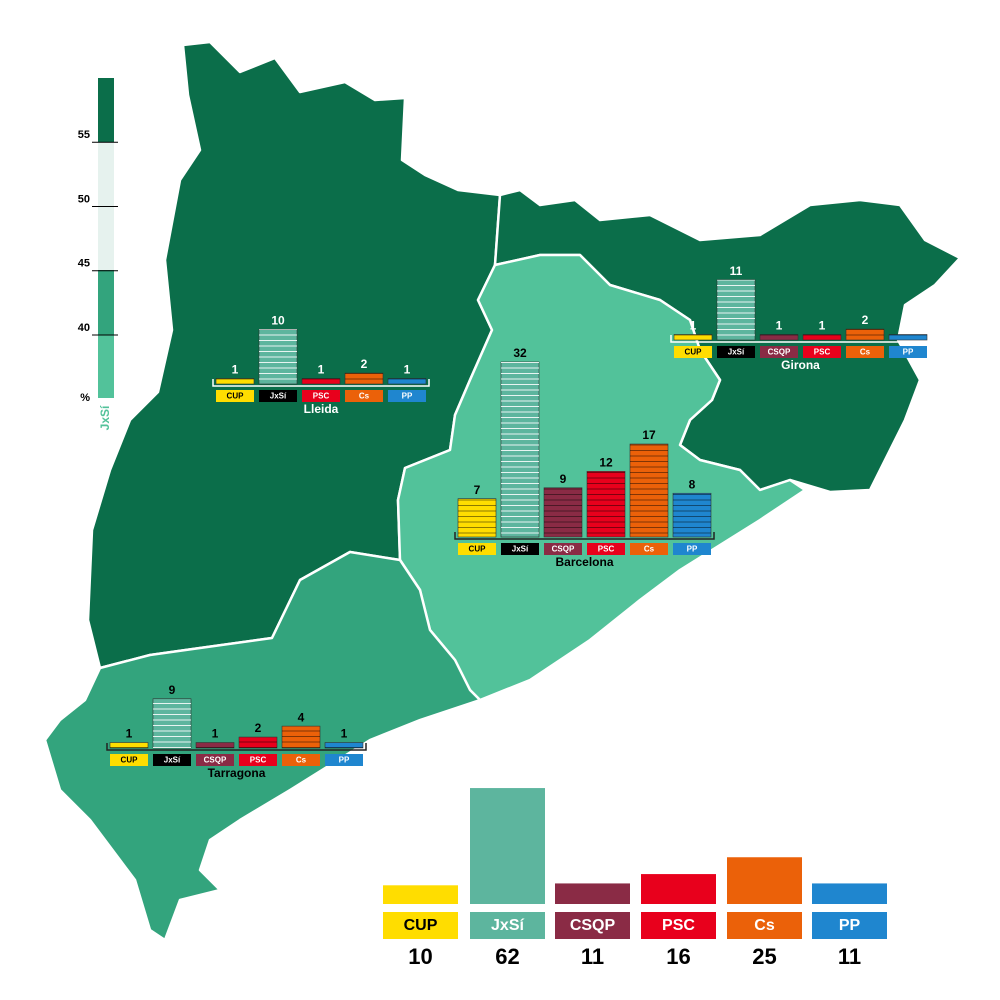  I want to click on region-name: Tarragona, so click(237, 773).